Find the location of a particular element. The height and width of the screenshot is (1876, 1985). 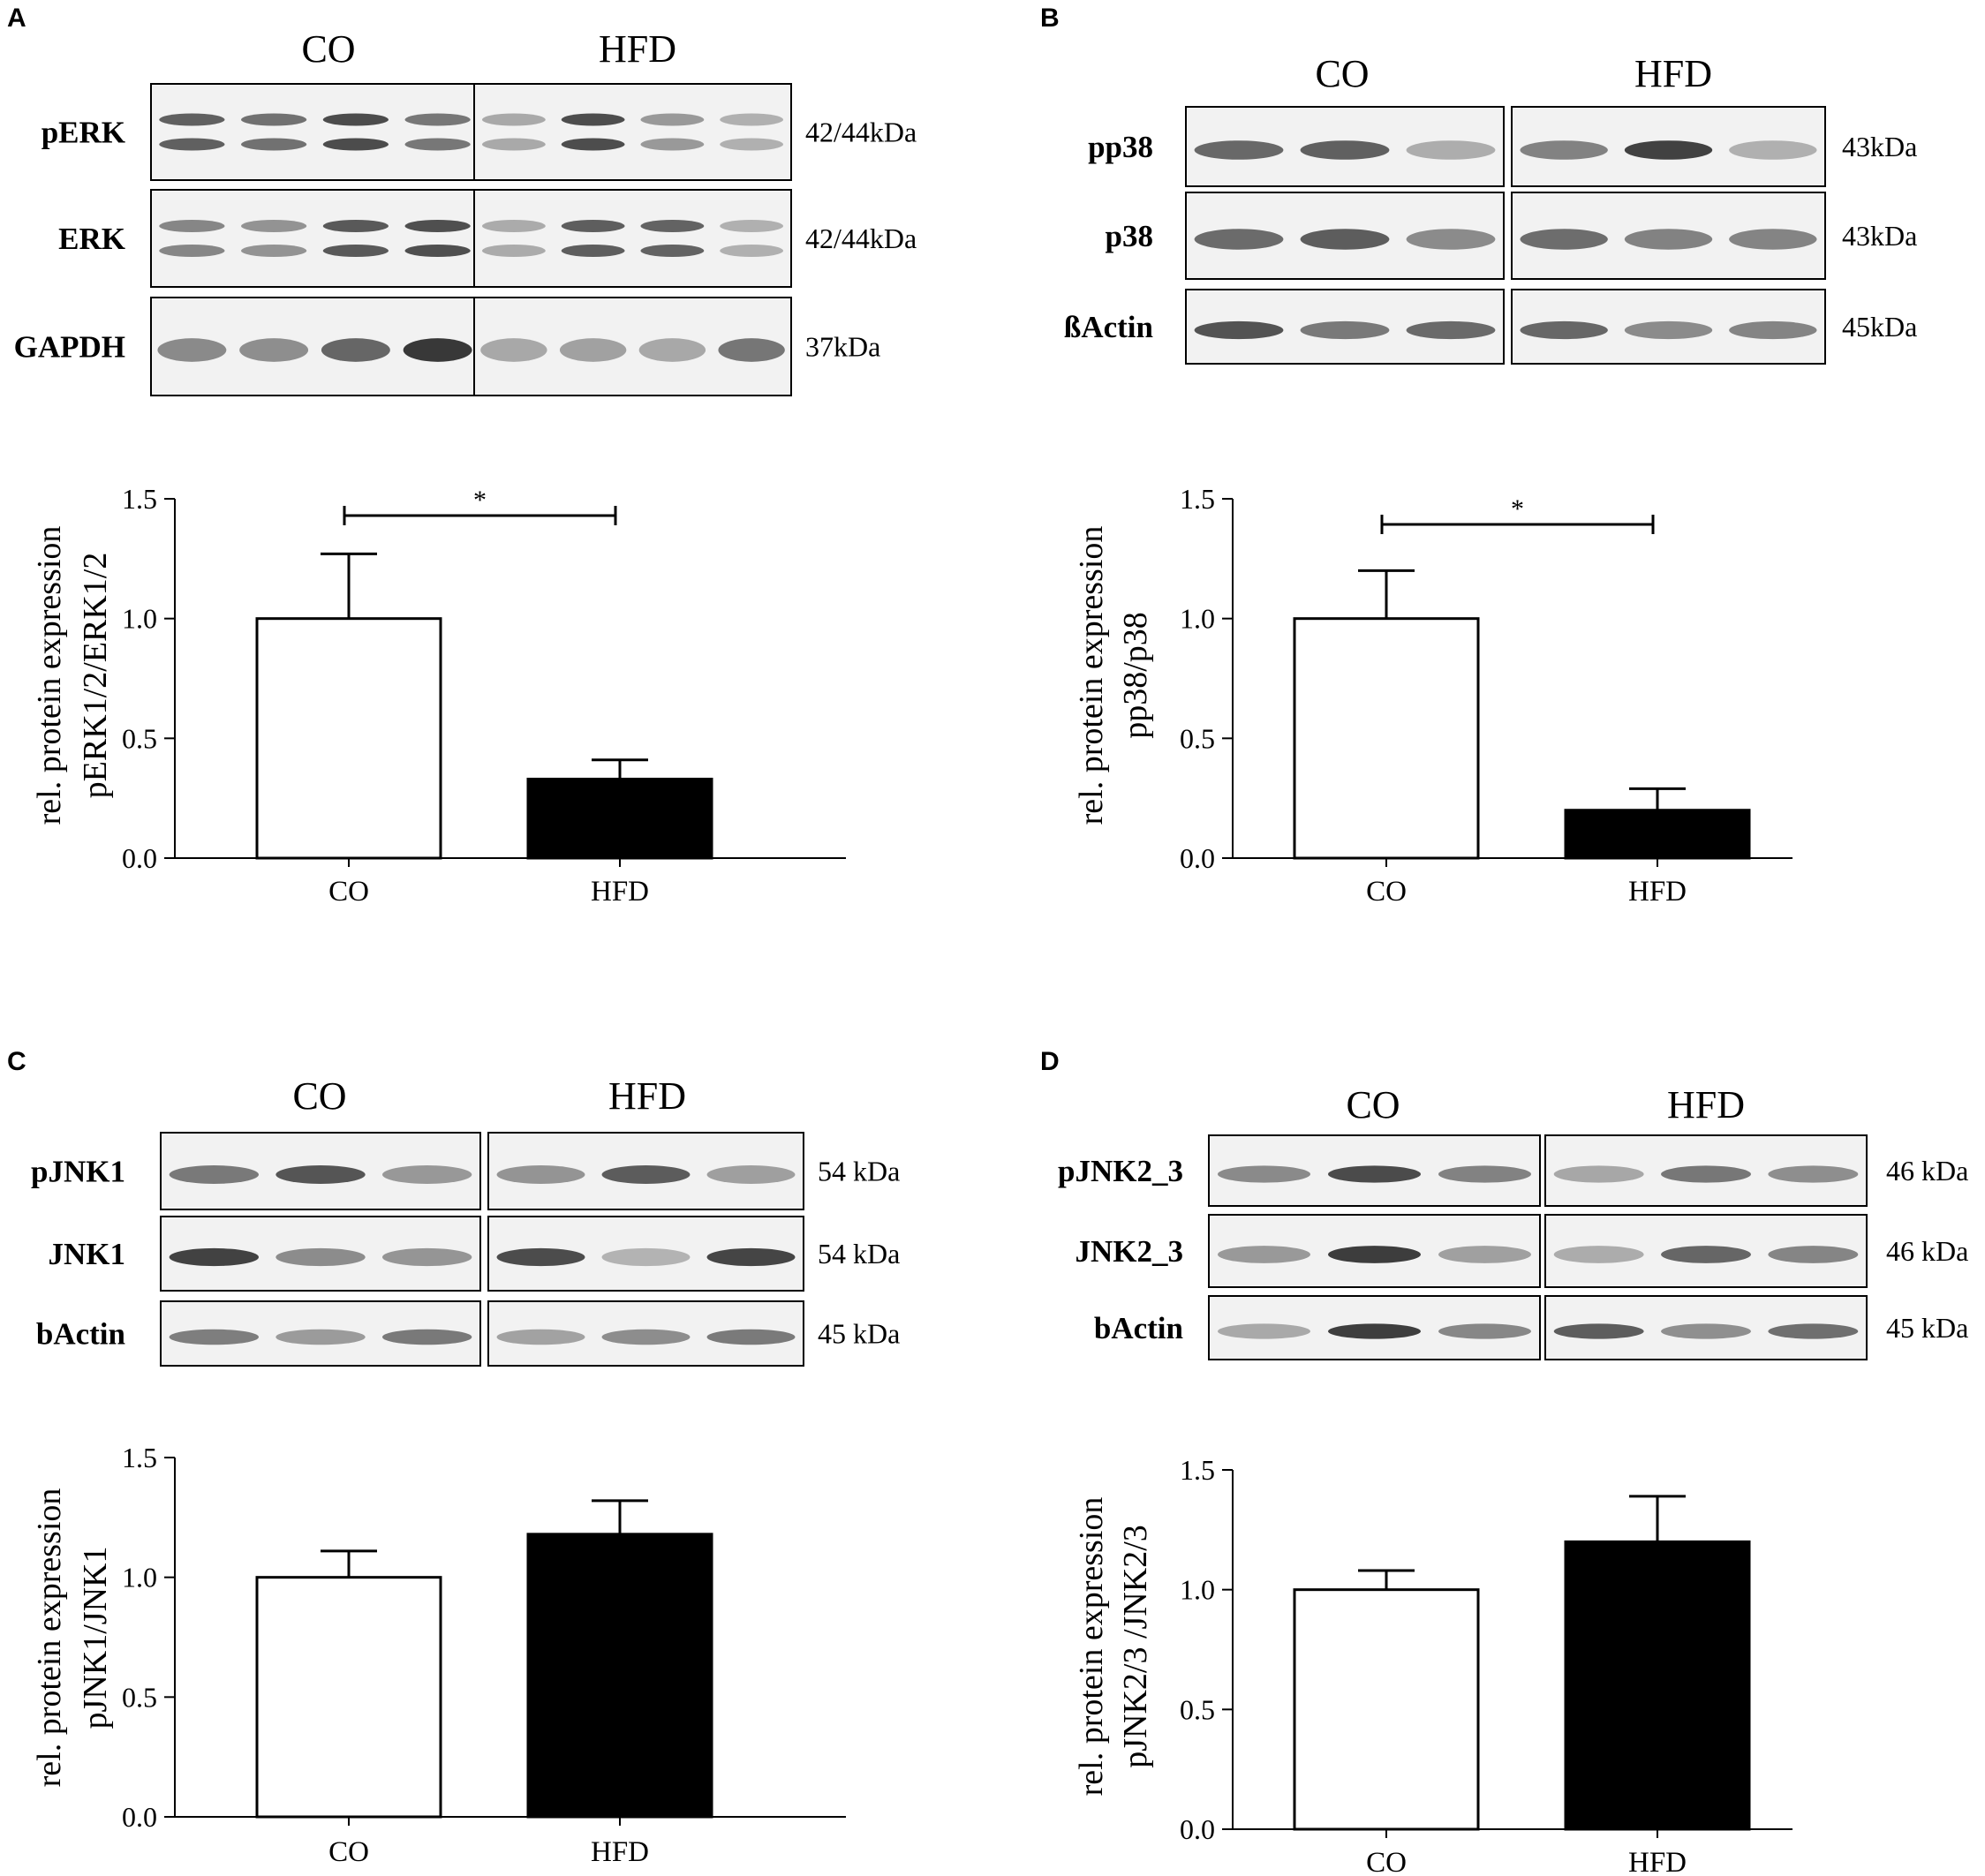

y-tick-label: 0.5 is located at coordinates (139, 1697).